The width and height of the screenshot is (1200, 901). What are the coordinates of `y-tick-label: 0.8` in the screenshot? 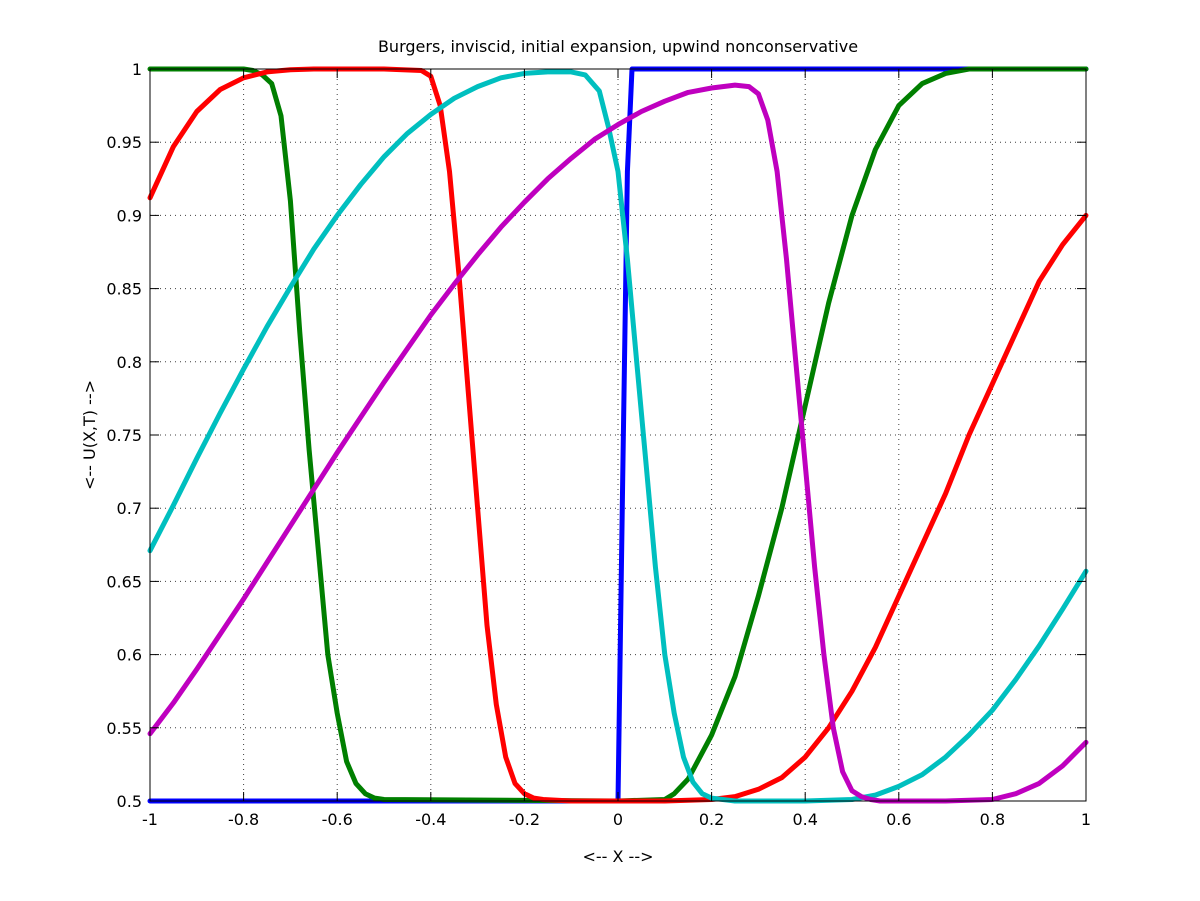 It's located at (129, 362).